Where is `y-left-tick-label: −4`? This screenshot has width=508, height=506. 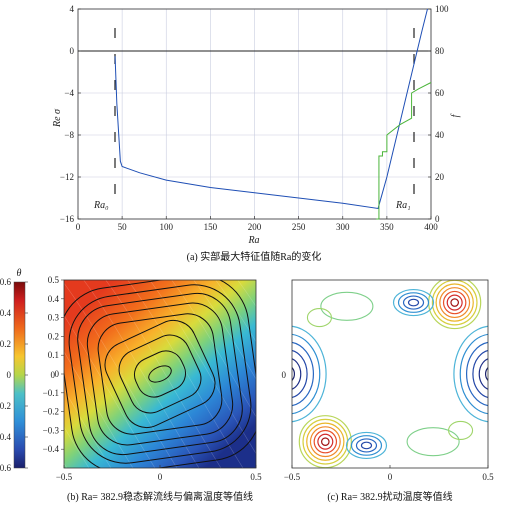
y-left-tick-label: −4 is located at coordinates (69, 93).